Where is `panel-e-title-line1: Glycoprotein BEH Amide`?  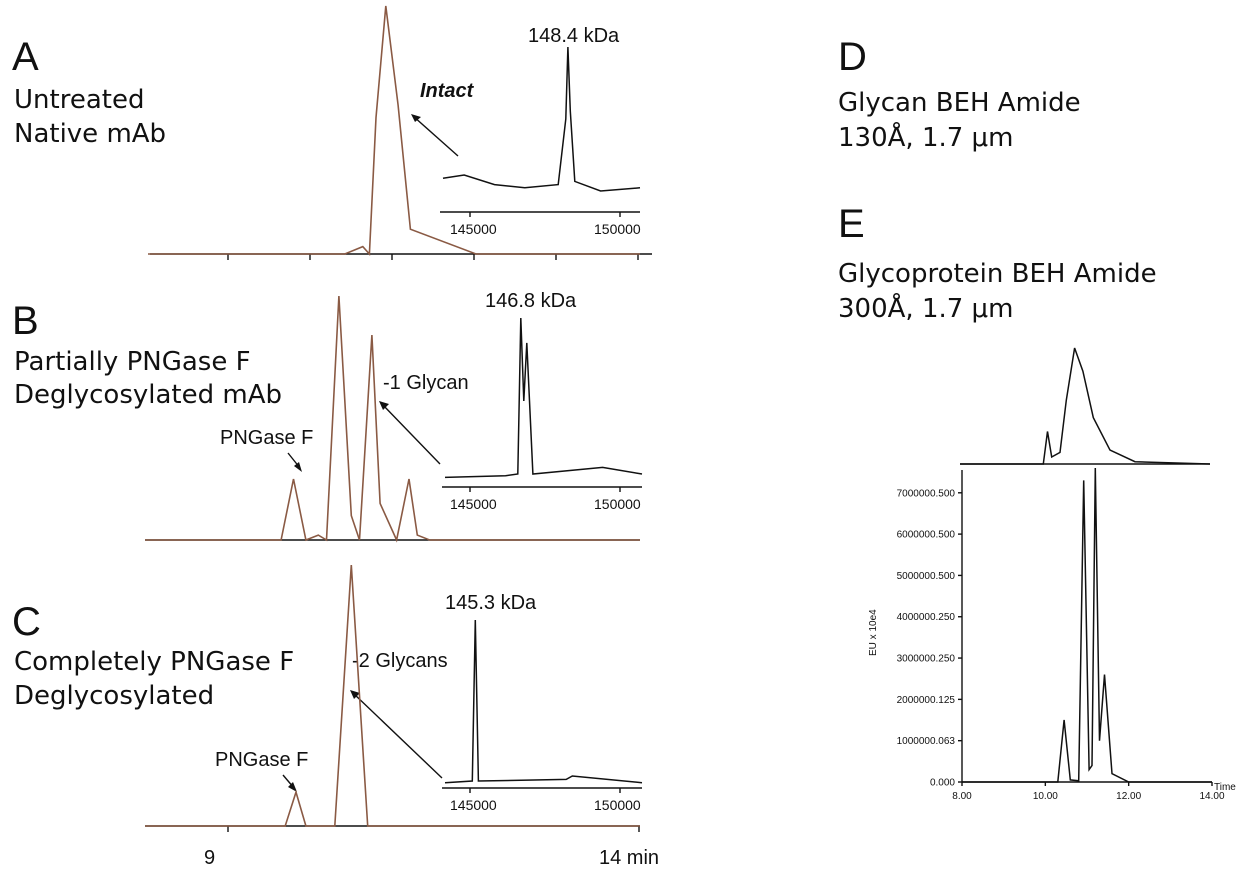 panel-e-title-line1: Glycoprotein BEH Amide is located at coordinates (997, 274).